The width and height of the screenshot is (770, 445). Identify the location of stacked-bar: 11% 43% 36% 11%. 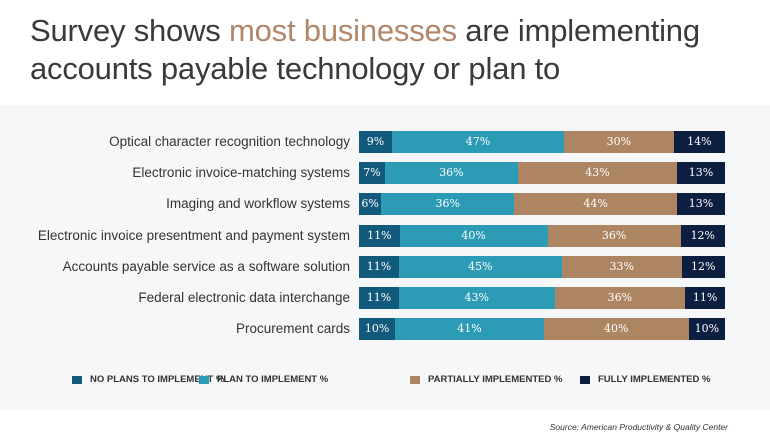
(542, 298).